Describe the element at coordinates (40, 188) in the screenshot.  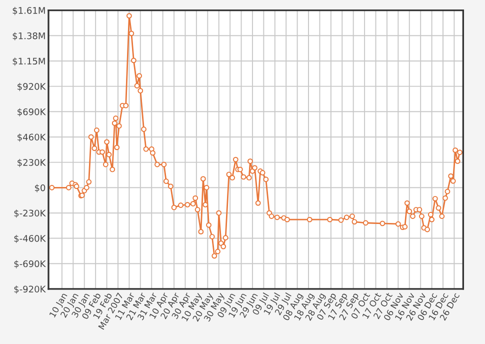
I see `y-tick-label: $0` at that location.